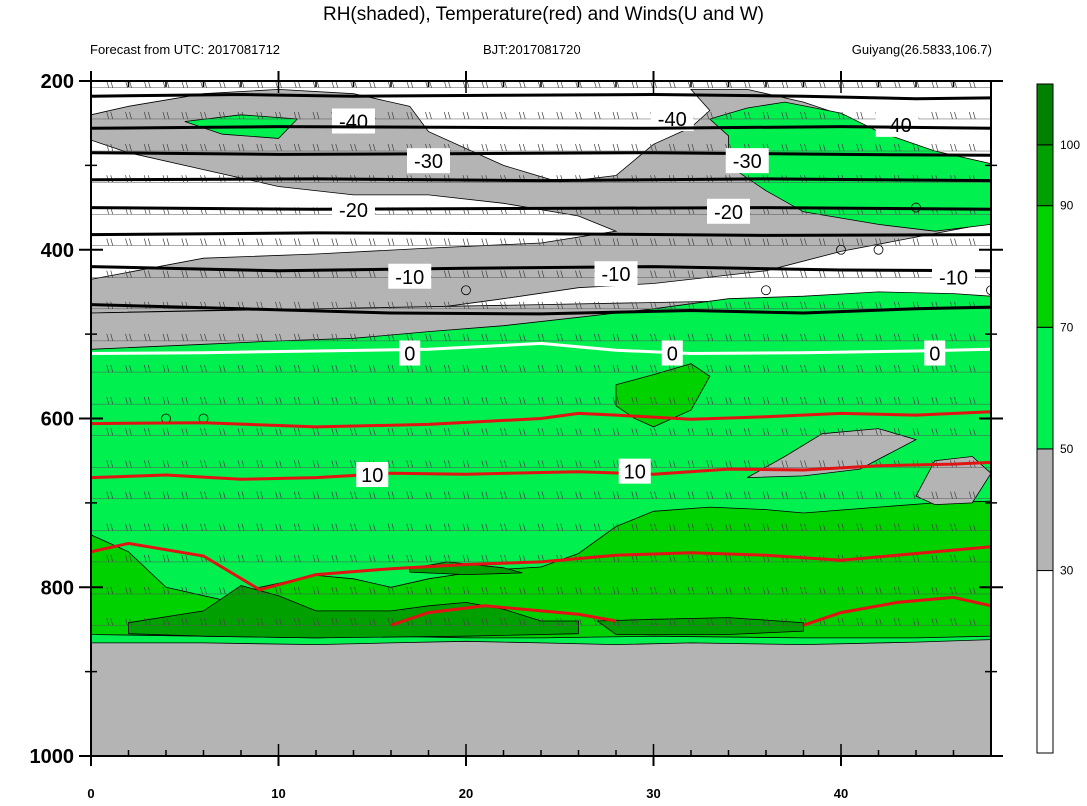 The width and height of the screenshot is (1087, 806). I want to click on isotherm-label-0-0: -40, so click(353, 123).